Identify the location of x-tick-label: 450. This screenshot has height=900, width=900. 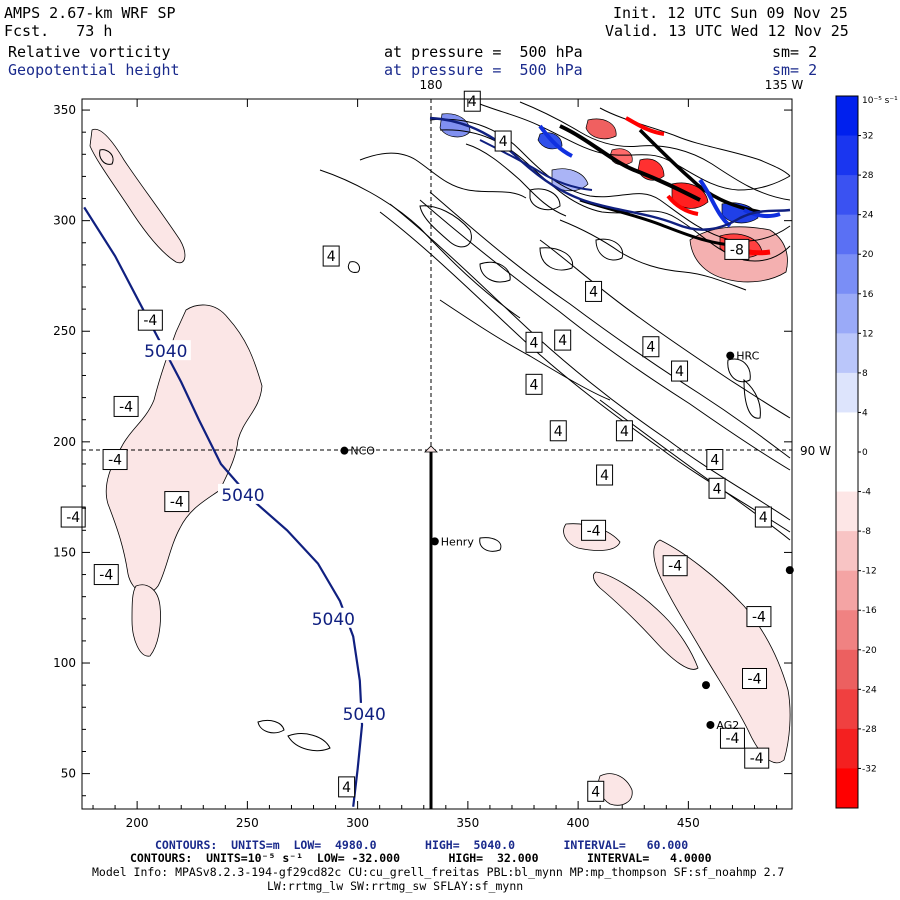
(688, 823).